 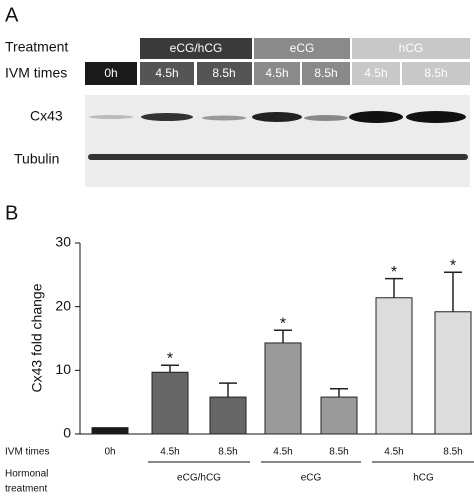 What do you see at coordinates (63, 305) in the screenshot?
I see `y-tick-label: 20` at bounding box center [63, 305].